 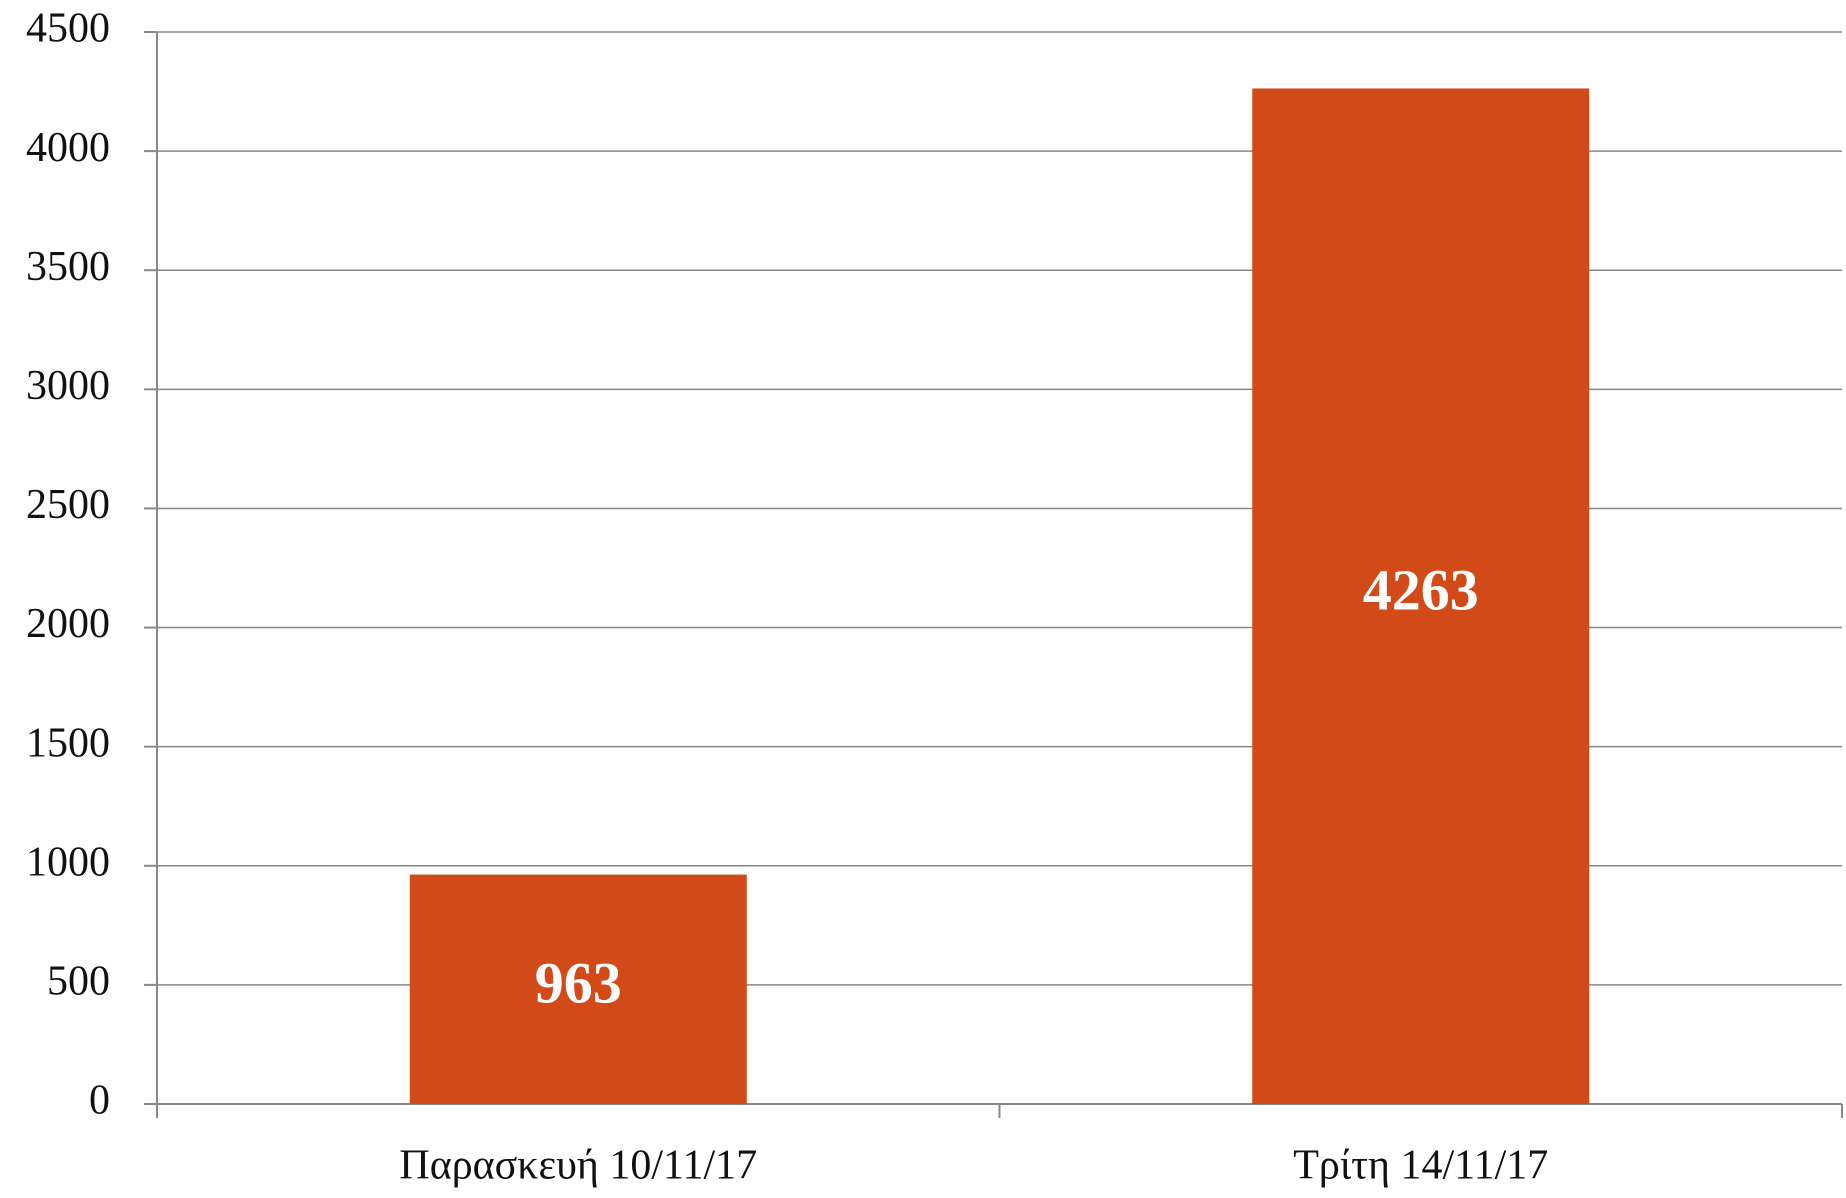 I want to click on y-tick-label: 1000, so click(x=68, y=862).